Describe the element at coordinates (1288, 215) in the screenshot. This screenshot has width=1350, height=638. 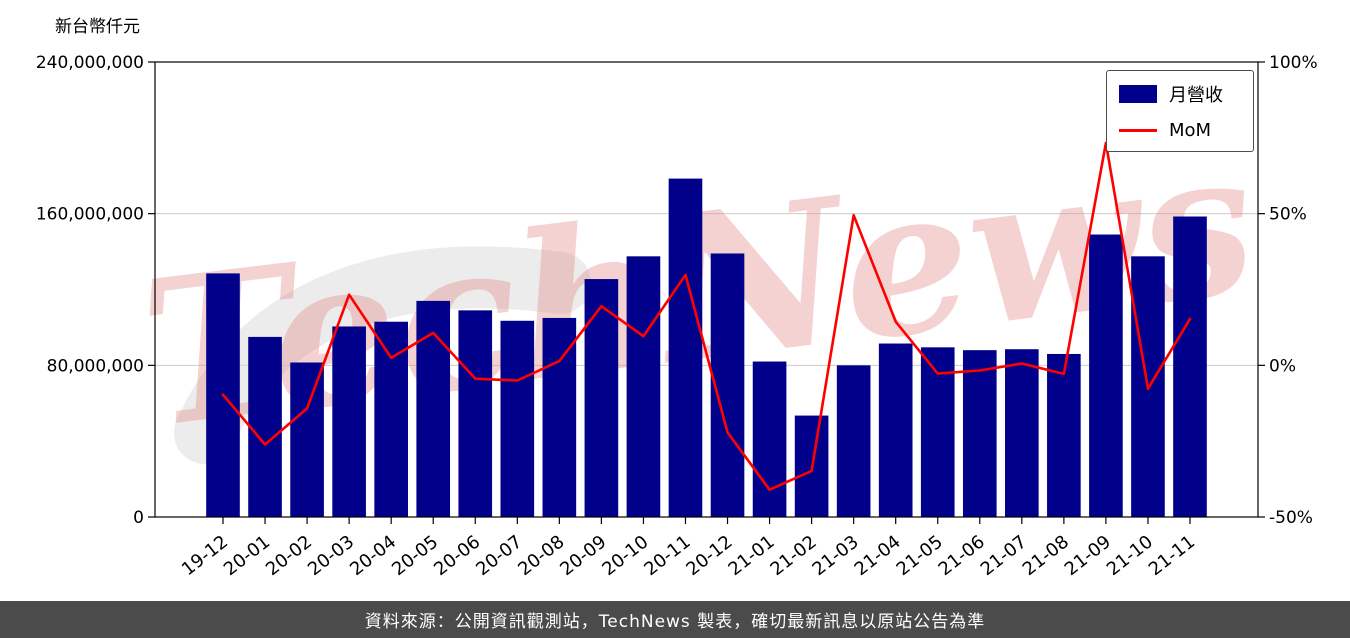
I see `y-right-tick-label: 50%` at that location.